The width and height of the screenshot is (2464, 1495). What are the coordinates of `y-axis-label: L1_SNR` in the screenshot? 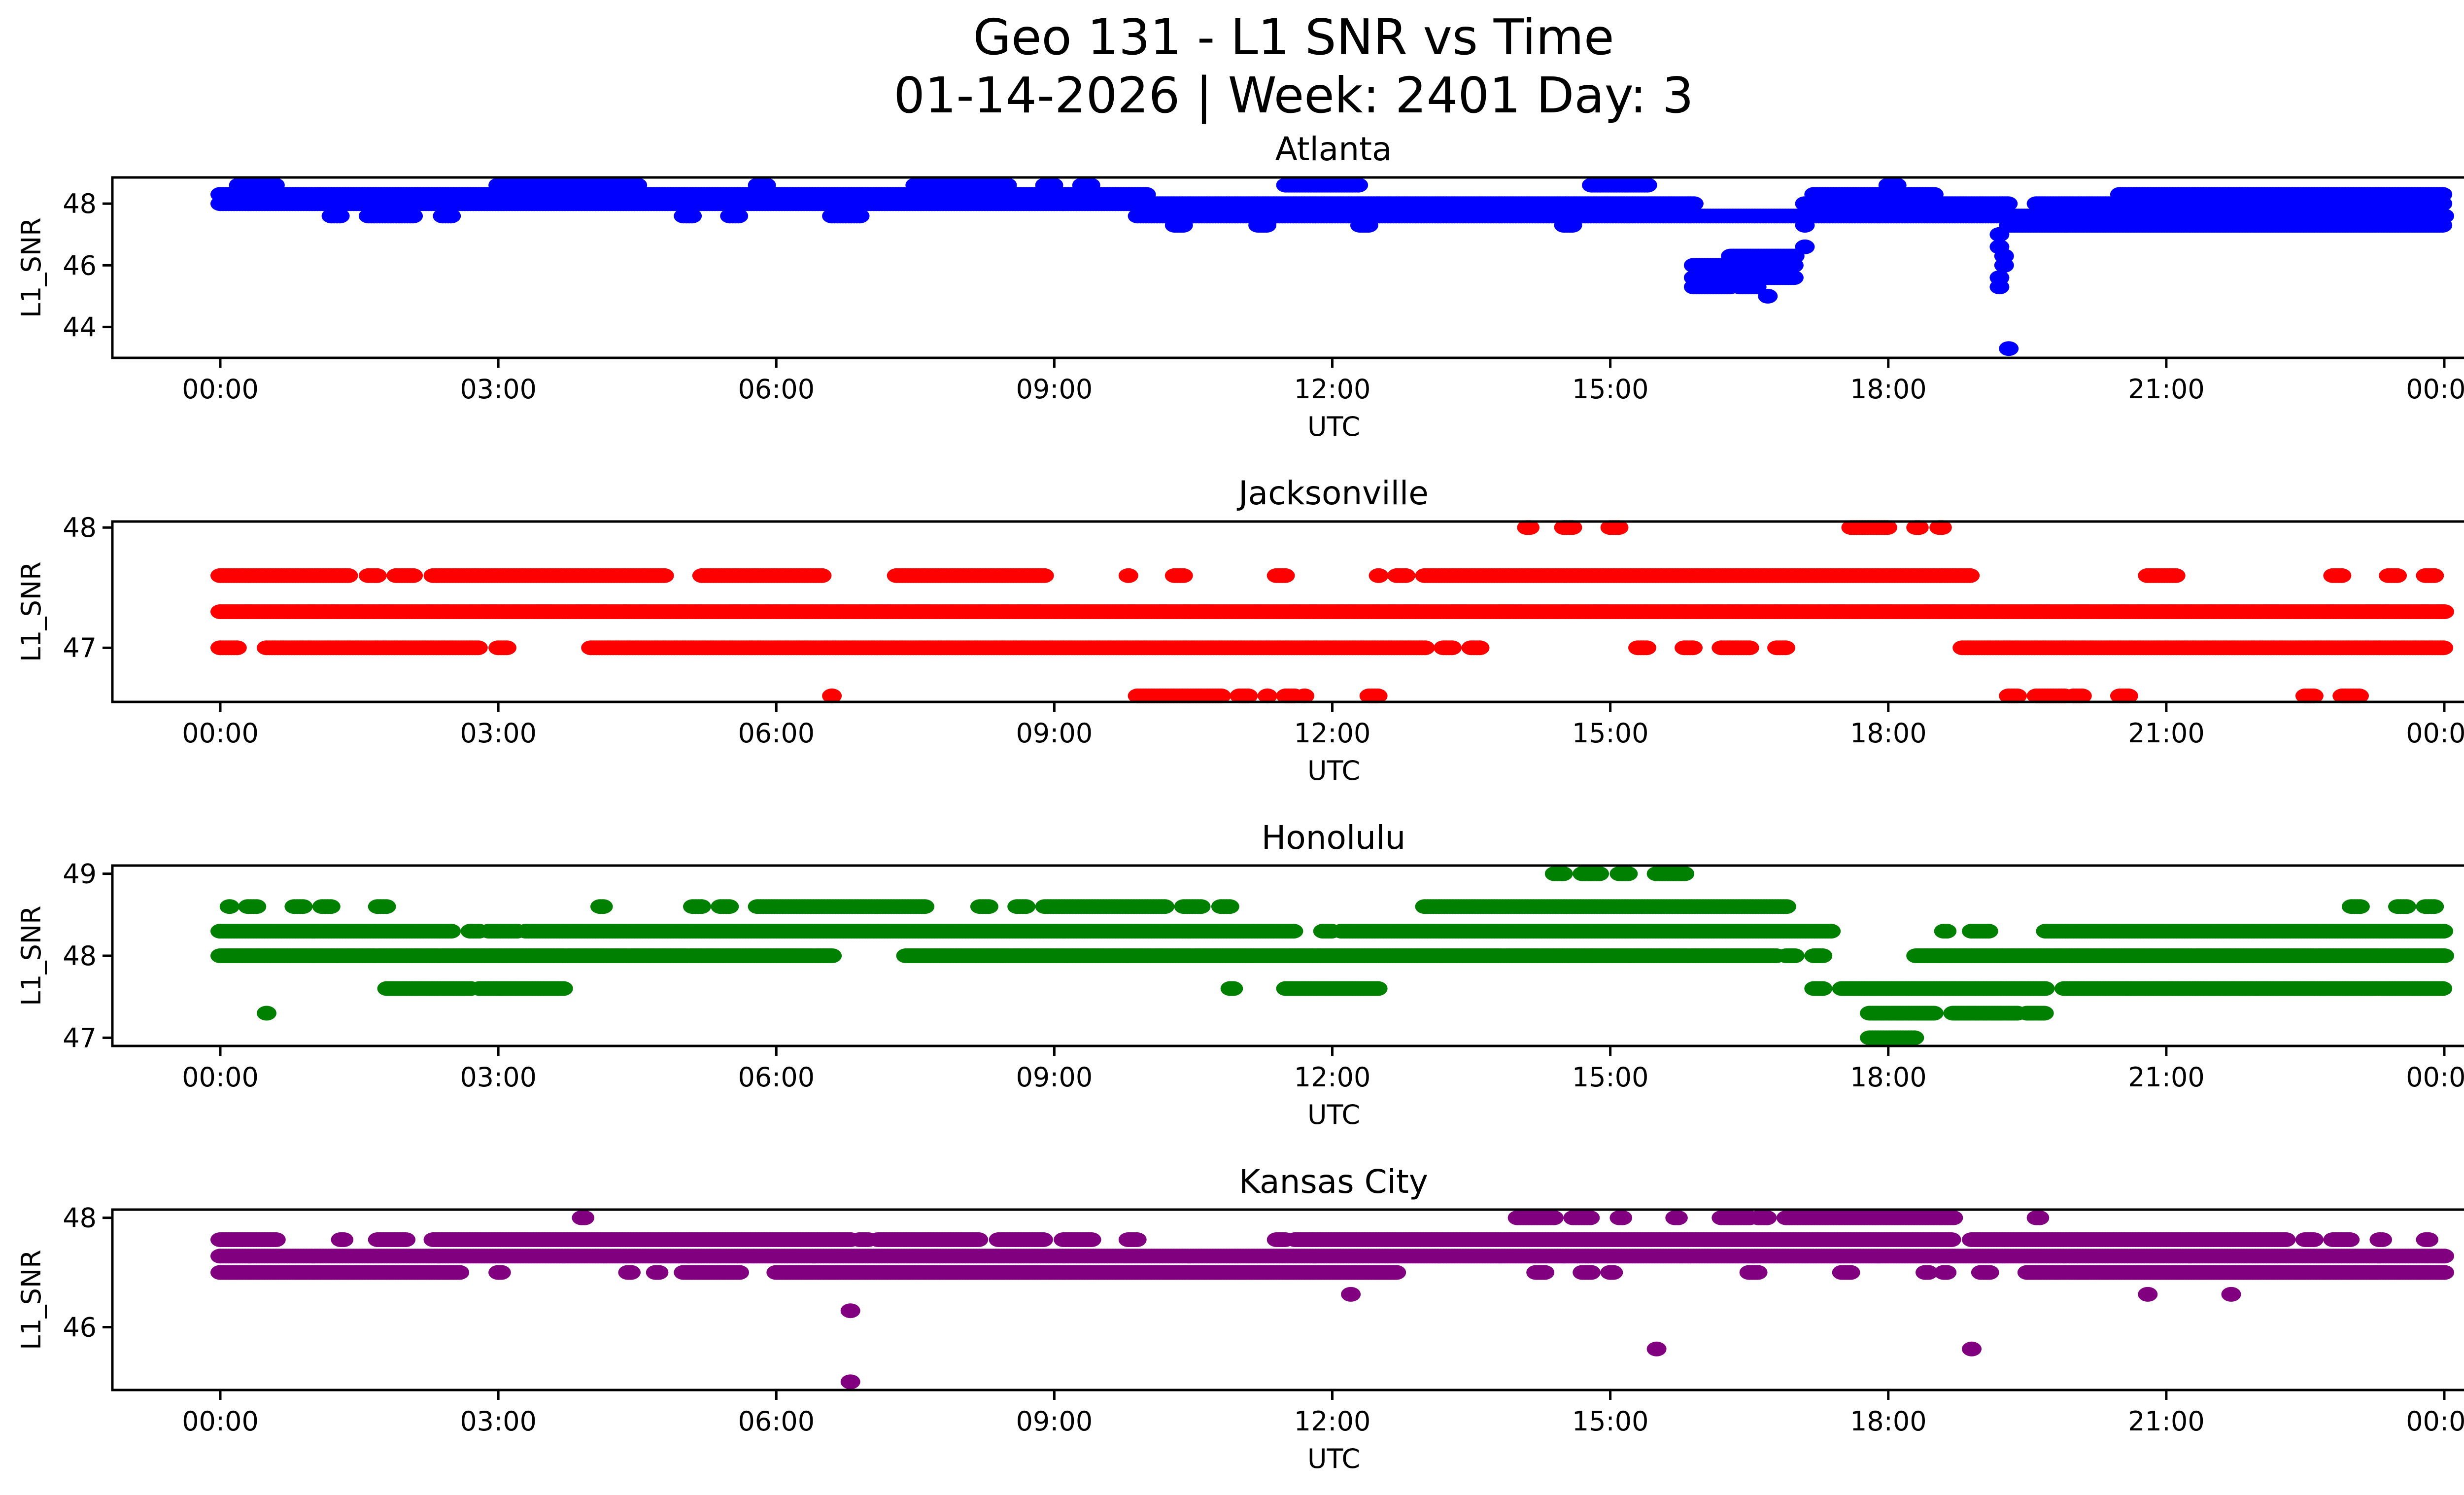 It's located at (31, 611).